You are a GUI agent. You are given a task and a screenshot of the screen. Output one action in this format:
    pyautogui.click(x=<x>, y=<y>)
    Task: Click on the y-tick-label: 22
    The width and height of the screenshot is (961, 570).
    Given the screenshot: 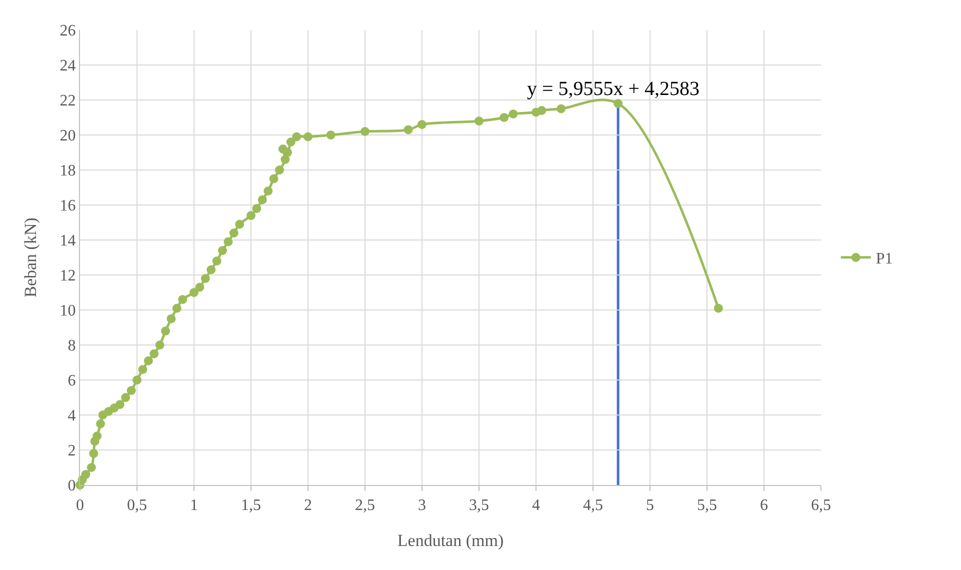 What is the action you would take?
    pyautogui.click(x=68, y=101)
    